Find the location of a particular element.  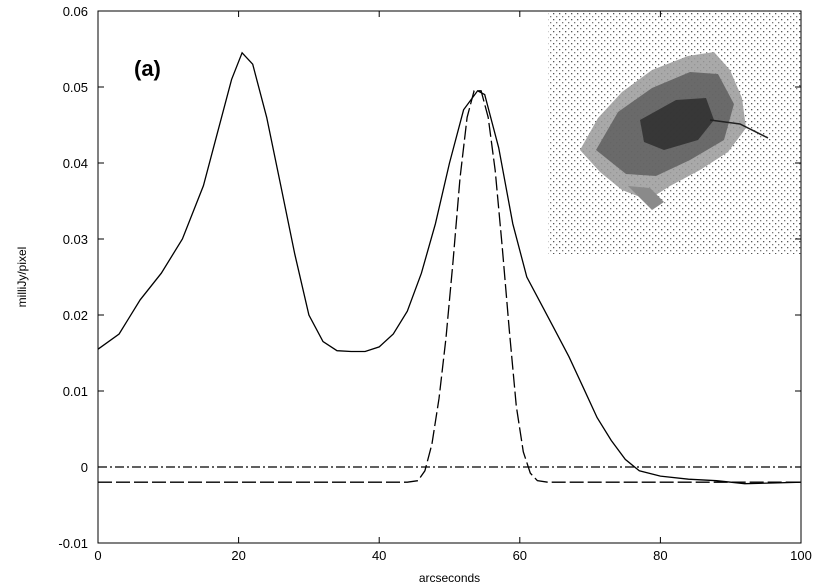

y-tick-label: 0.03 is located at coordinates (75, 239).